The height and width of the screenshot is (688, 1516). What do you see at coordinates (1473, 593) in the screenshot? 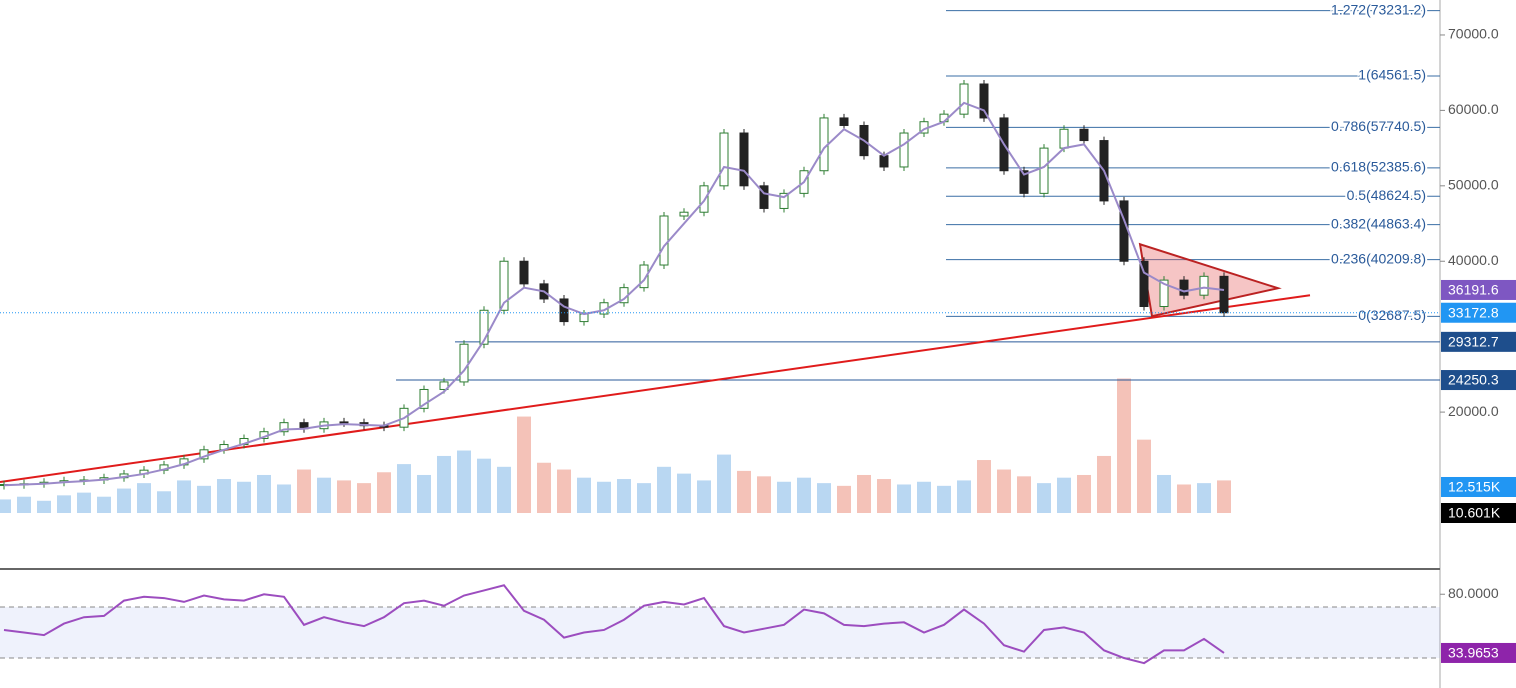
I see `rsi-tick-label: 80.0000` at bounding box center [1473, 593].